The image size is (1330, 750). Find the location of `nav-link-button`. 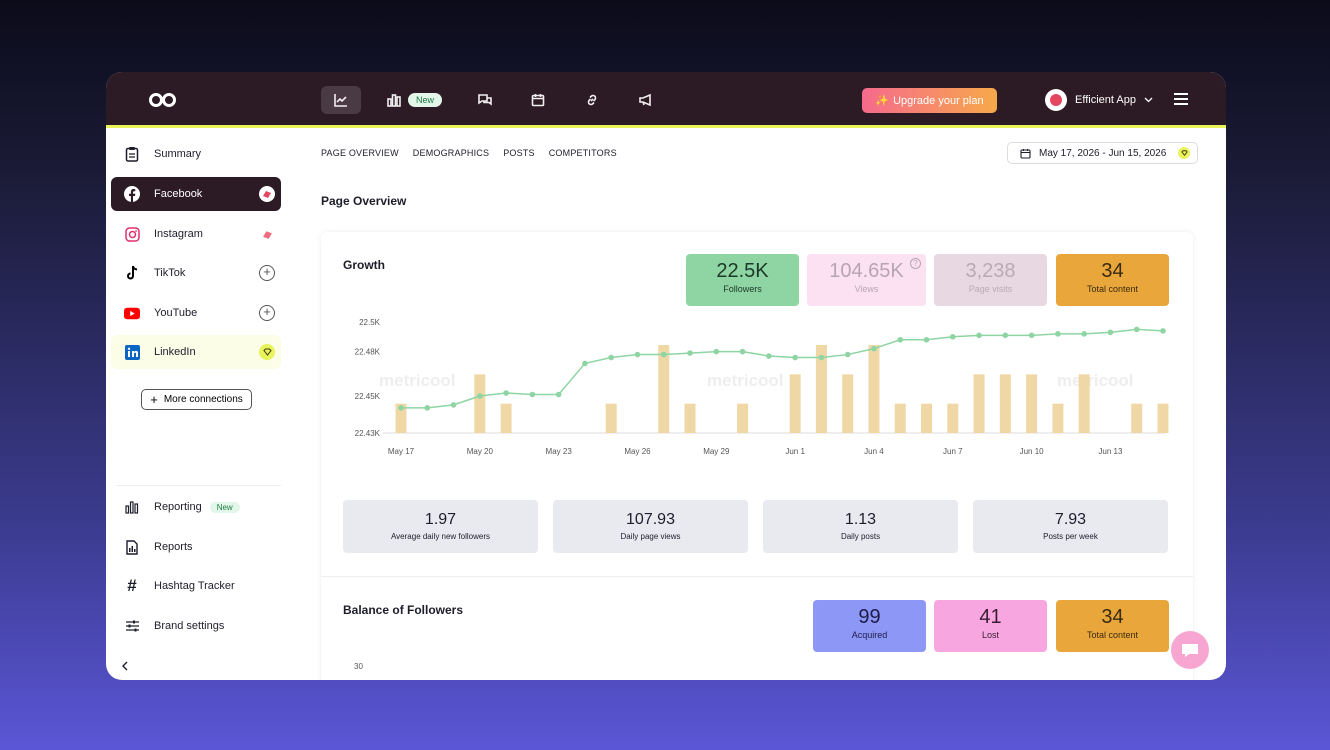

nav-link-button is located at coordinates (592, 100).